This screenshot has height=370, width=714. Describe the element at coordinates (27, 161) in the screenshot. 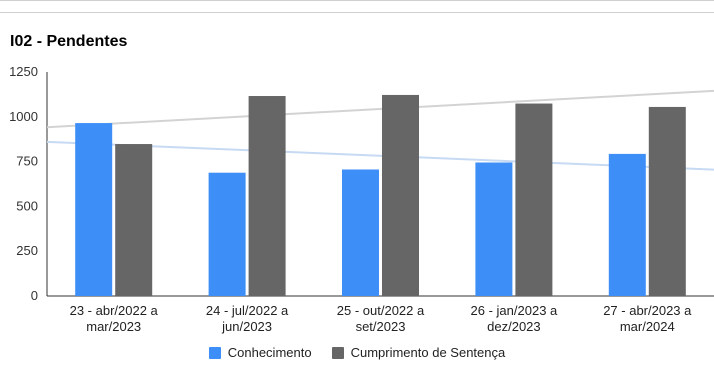

I see `y-tick-label: 750` at that location.